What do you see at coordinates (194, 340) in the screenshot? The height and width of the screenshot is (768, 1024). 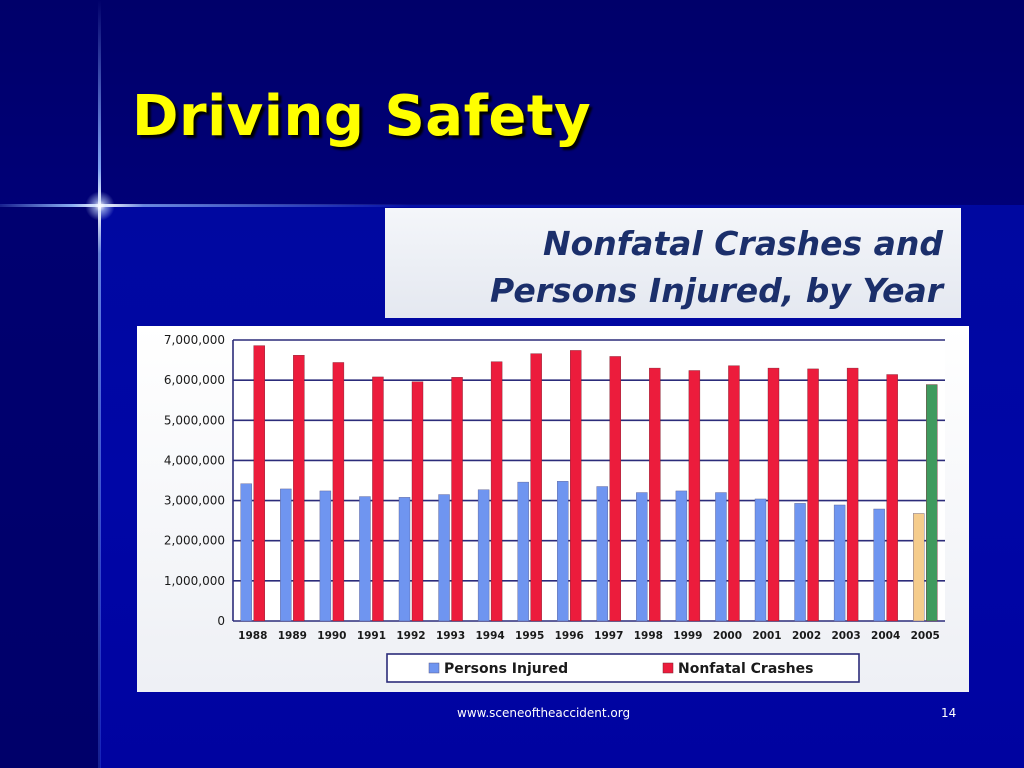 I see `y-tick-label: 7,000,000` at bounding box center [194, 340].